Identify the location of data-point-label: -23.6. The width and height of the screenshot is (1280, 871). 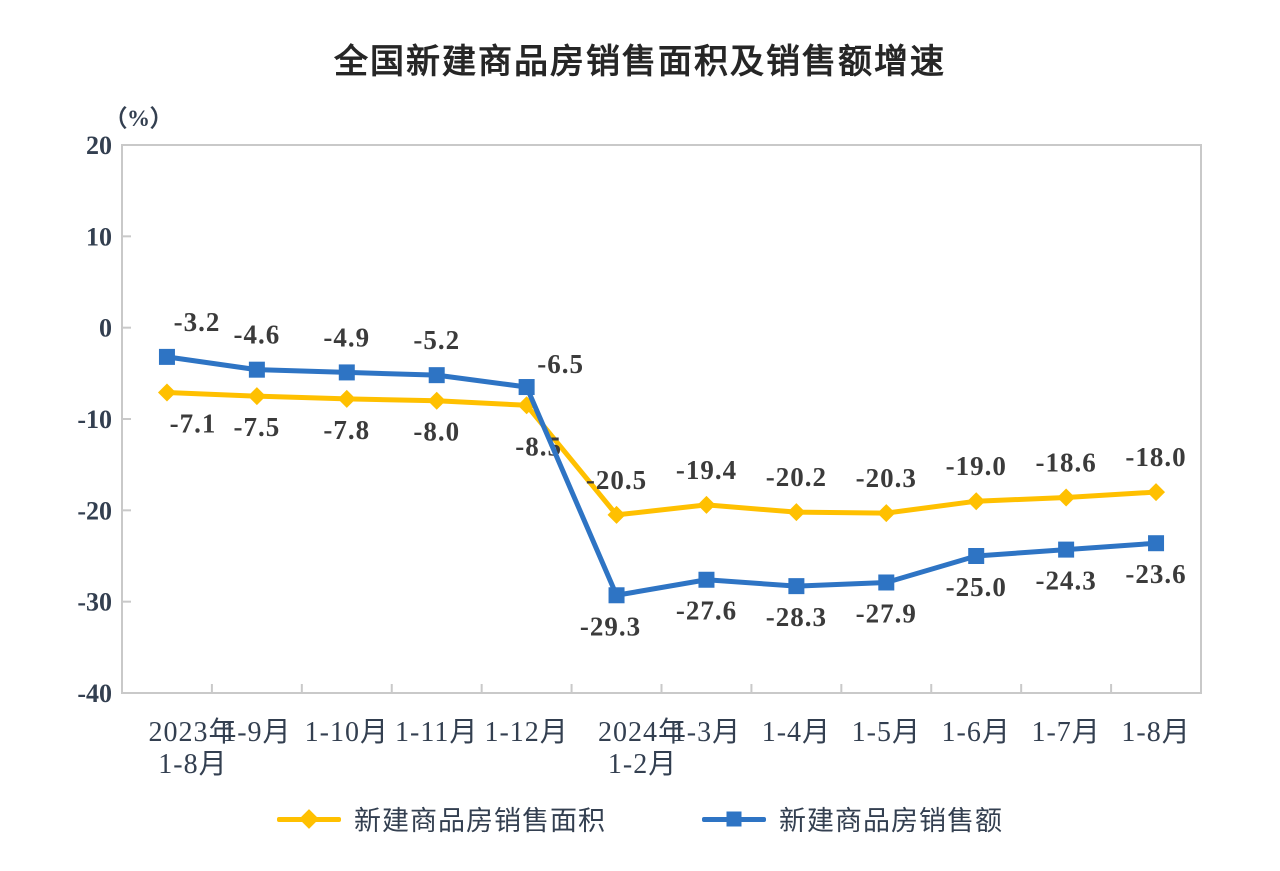
(1155, 574).